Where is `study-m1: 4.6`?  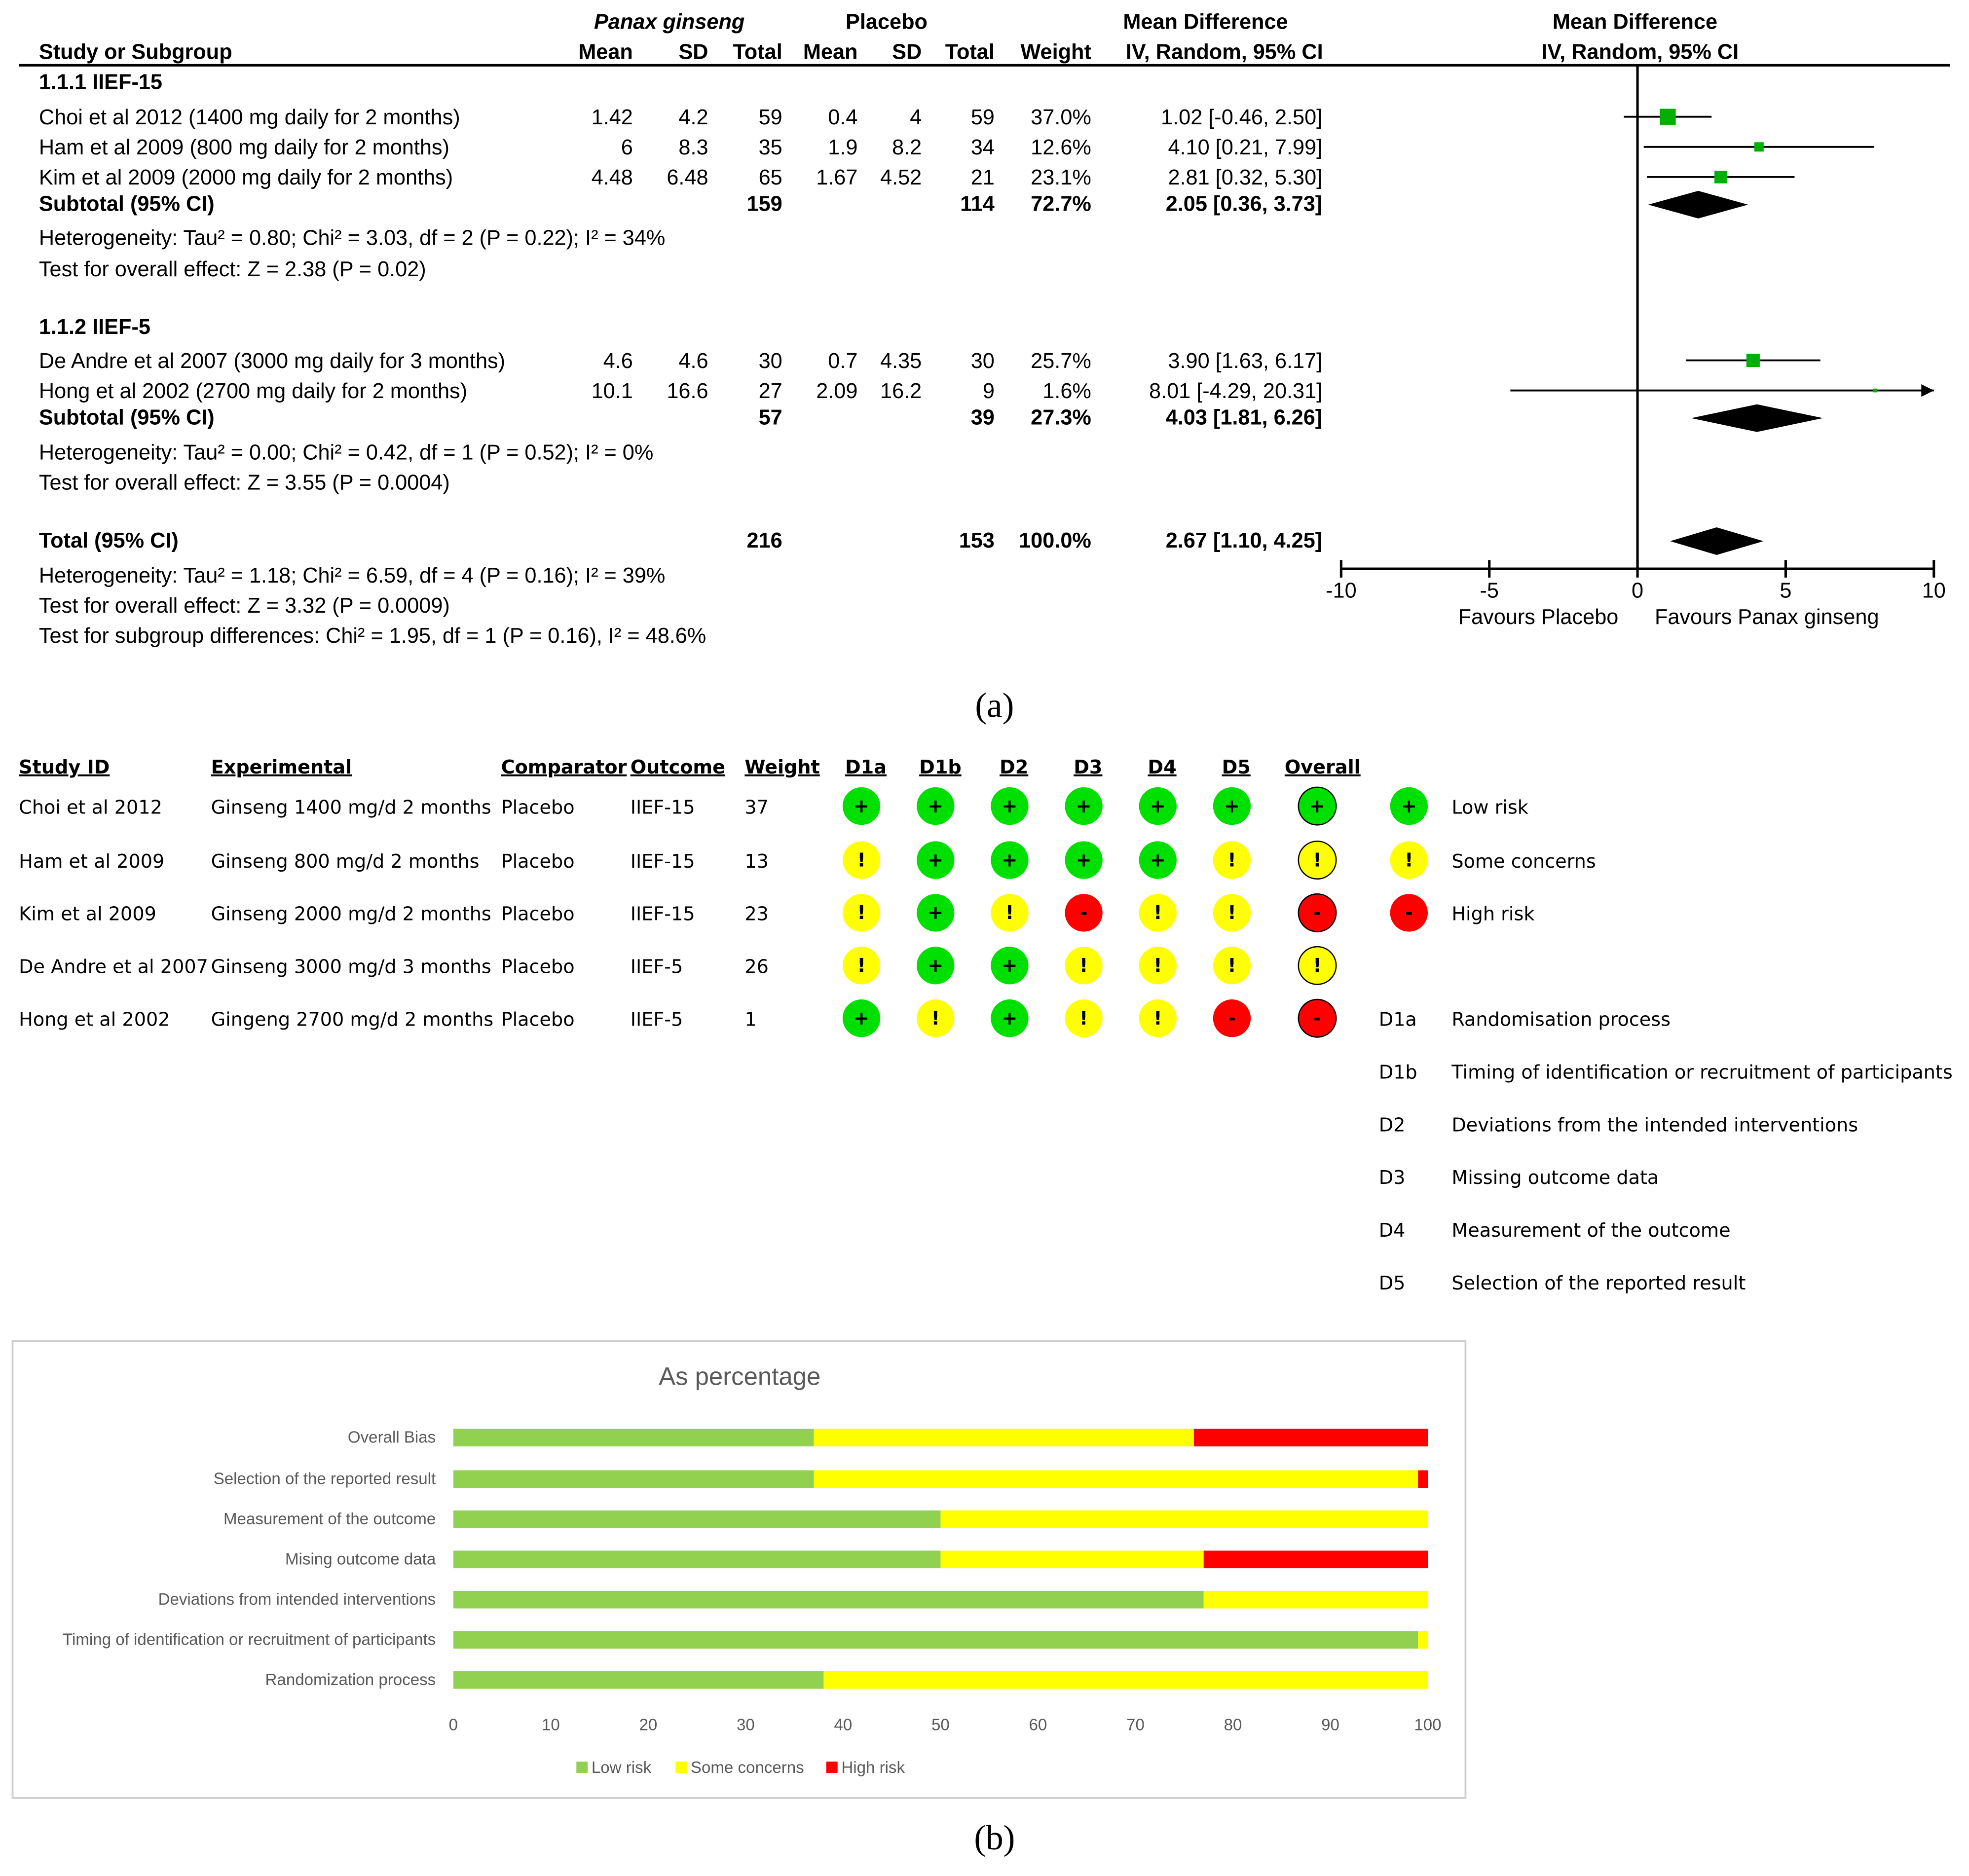 study-m1: 4.6 is located at coordinates (618, 361).